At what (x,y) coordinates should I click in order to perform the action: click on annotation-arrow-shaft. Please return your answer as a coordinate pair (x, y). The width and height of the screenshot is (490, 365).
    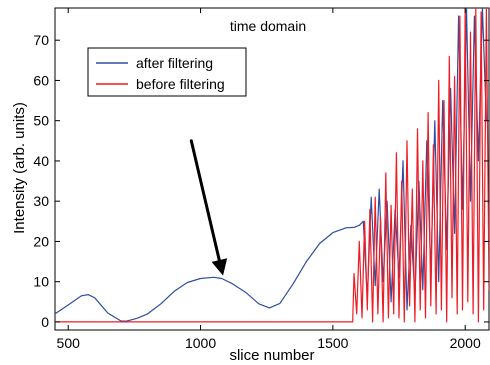
    Looking at the image, I should click on (206, 204).